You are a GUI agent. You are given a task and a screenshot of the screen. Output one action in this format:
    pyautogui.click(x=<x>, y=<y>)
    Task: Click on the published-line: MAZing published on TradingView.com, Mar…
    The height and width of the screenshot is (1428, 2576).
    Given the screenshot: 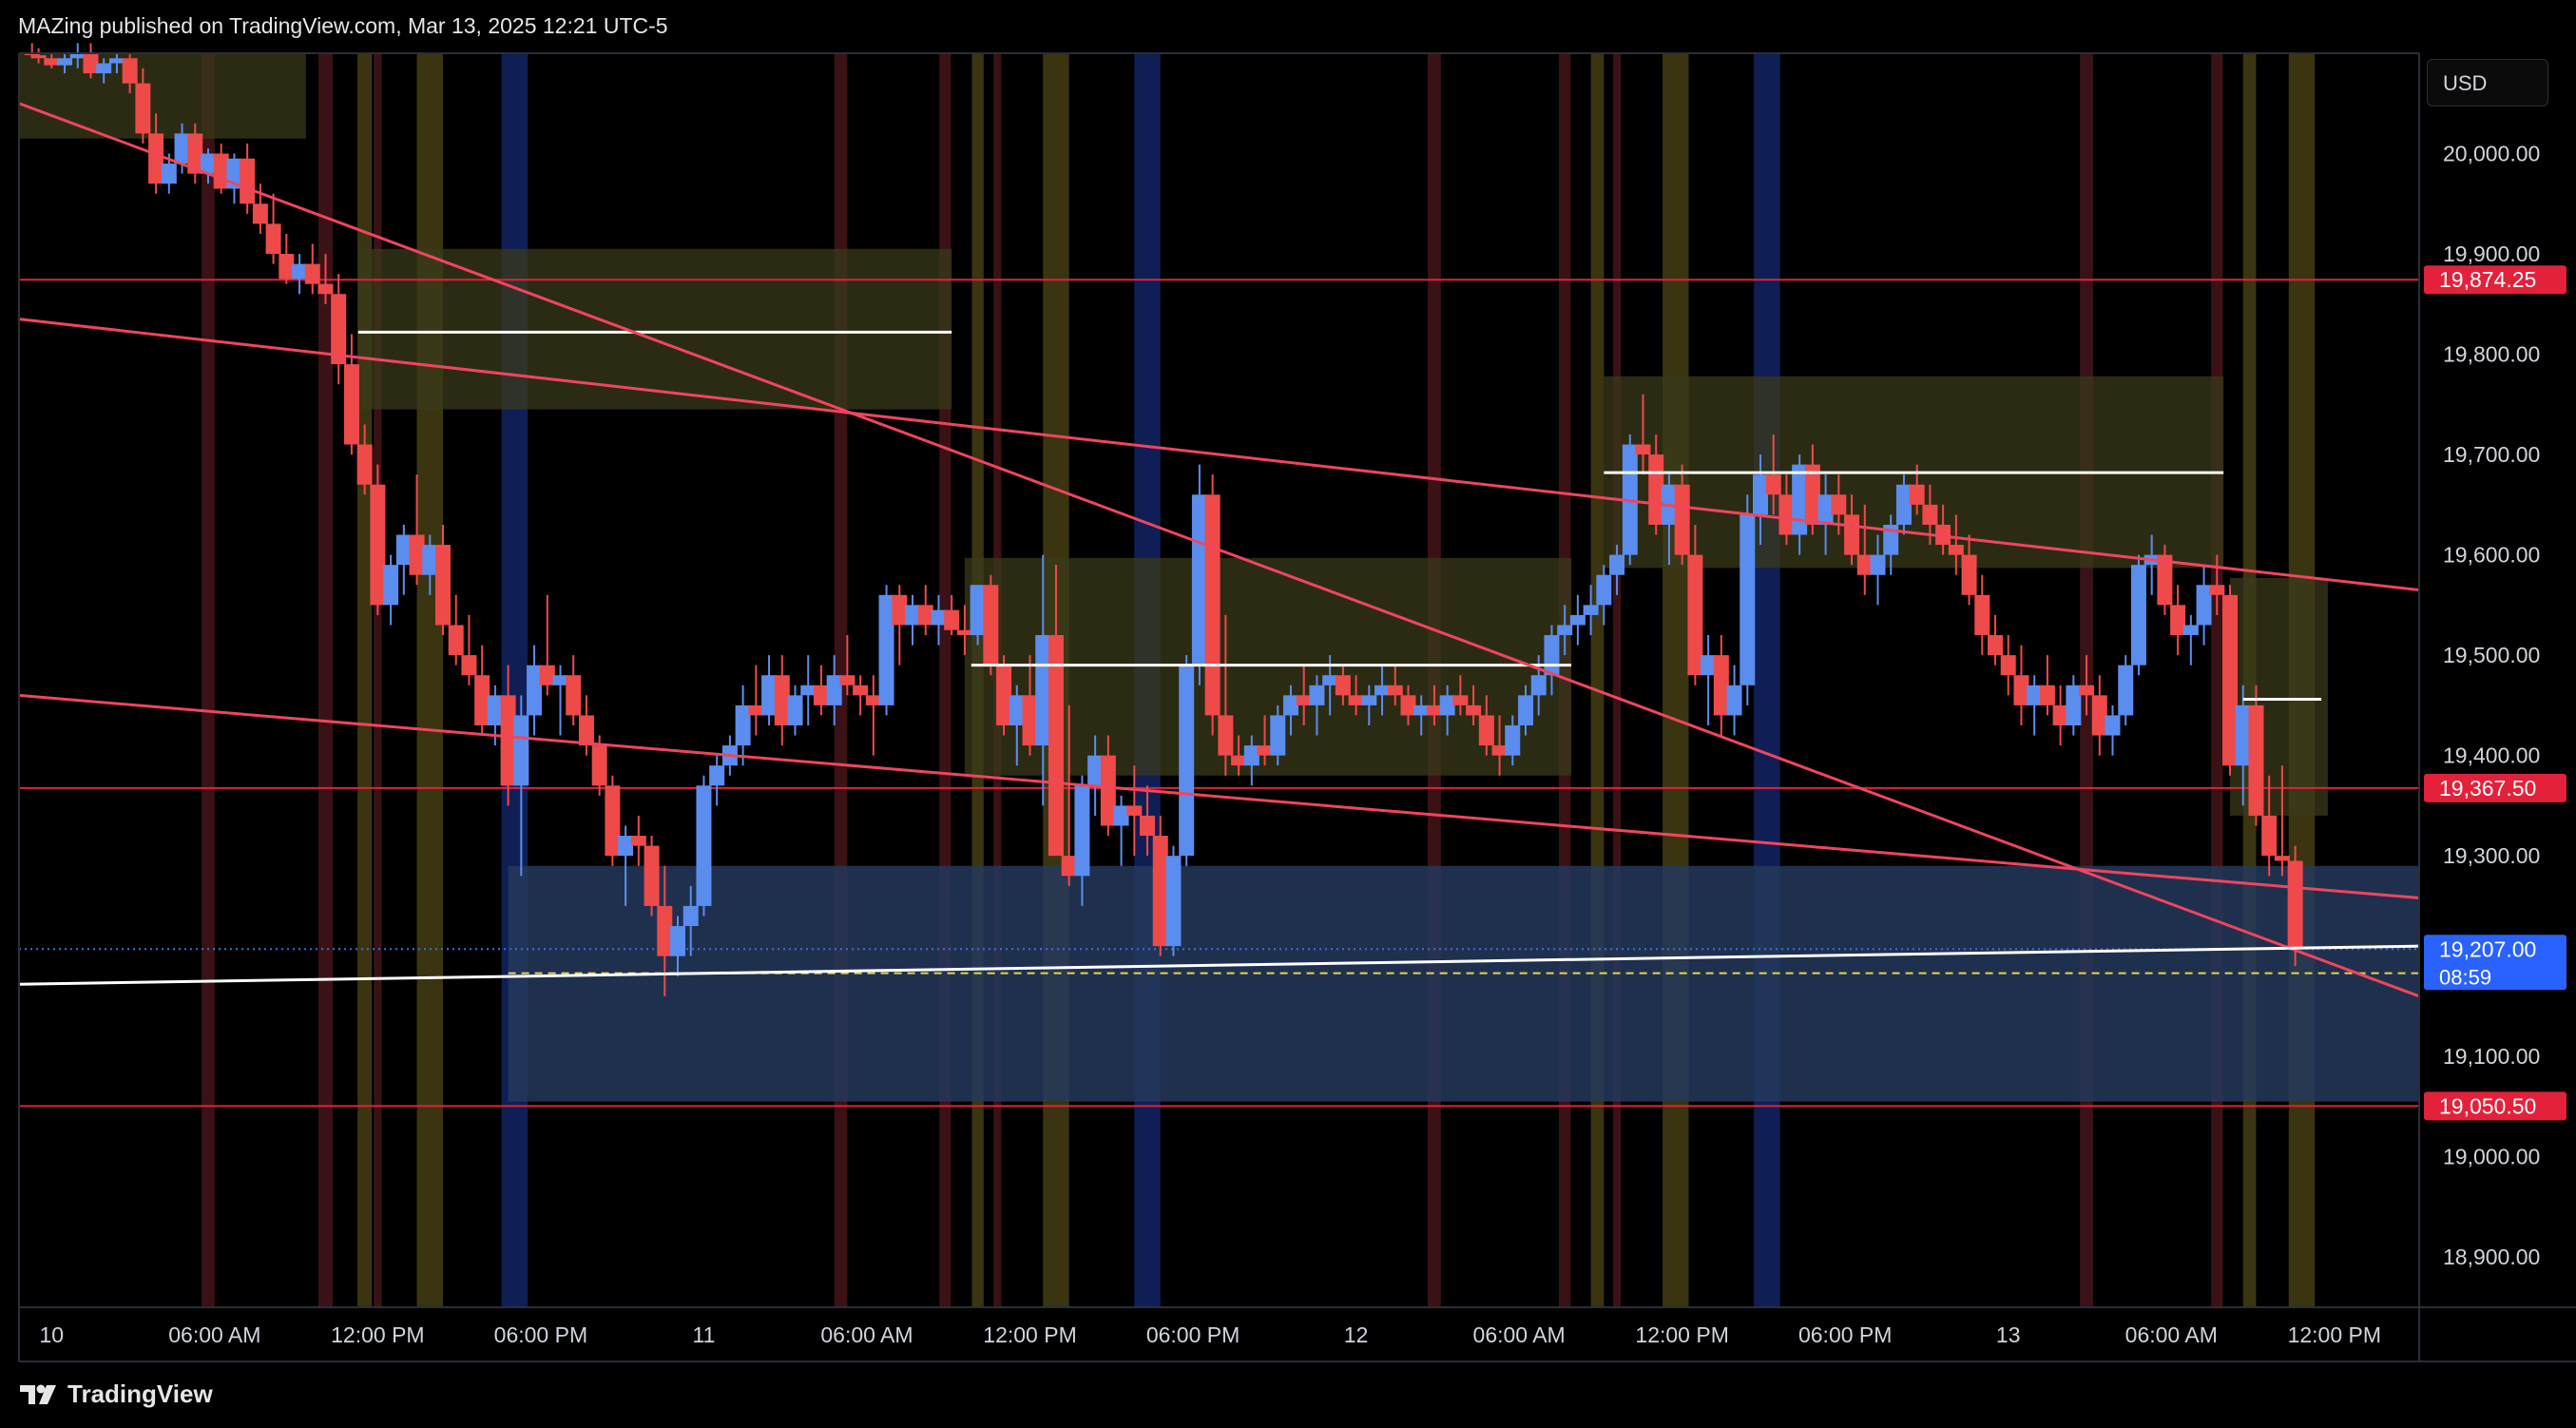 What is the action you would take?
    pyautogui.click(x=343, y=26)
    